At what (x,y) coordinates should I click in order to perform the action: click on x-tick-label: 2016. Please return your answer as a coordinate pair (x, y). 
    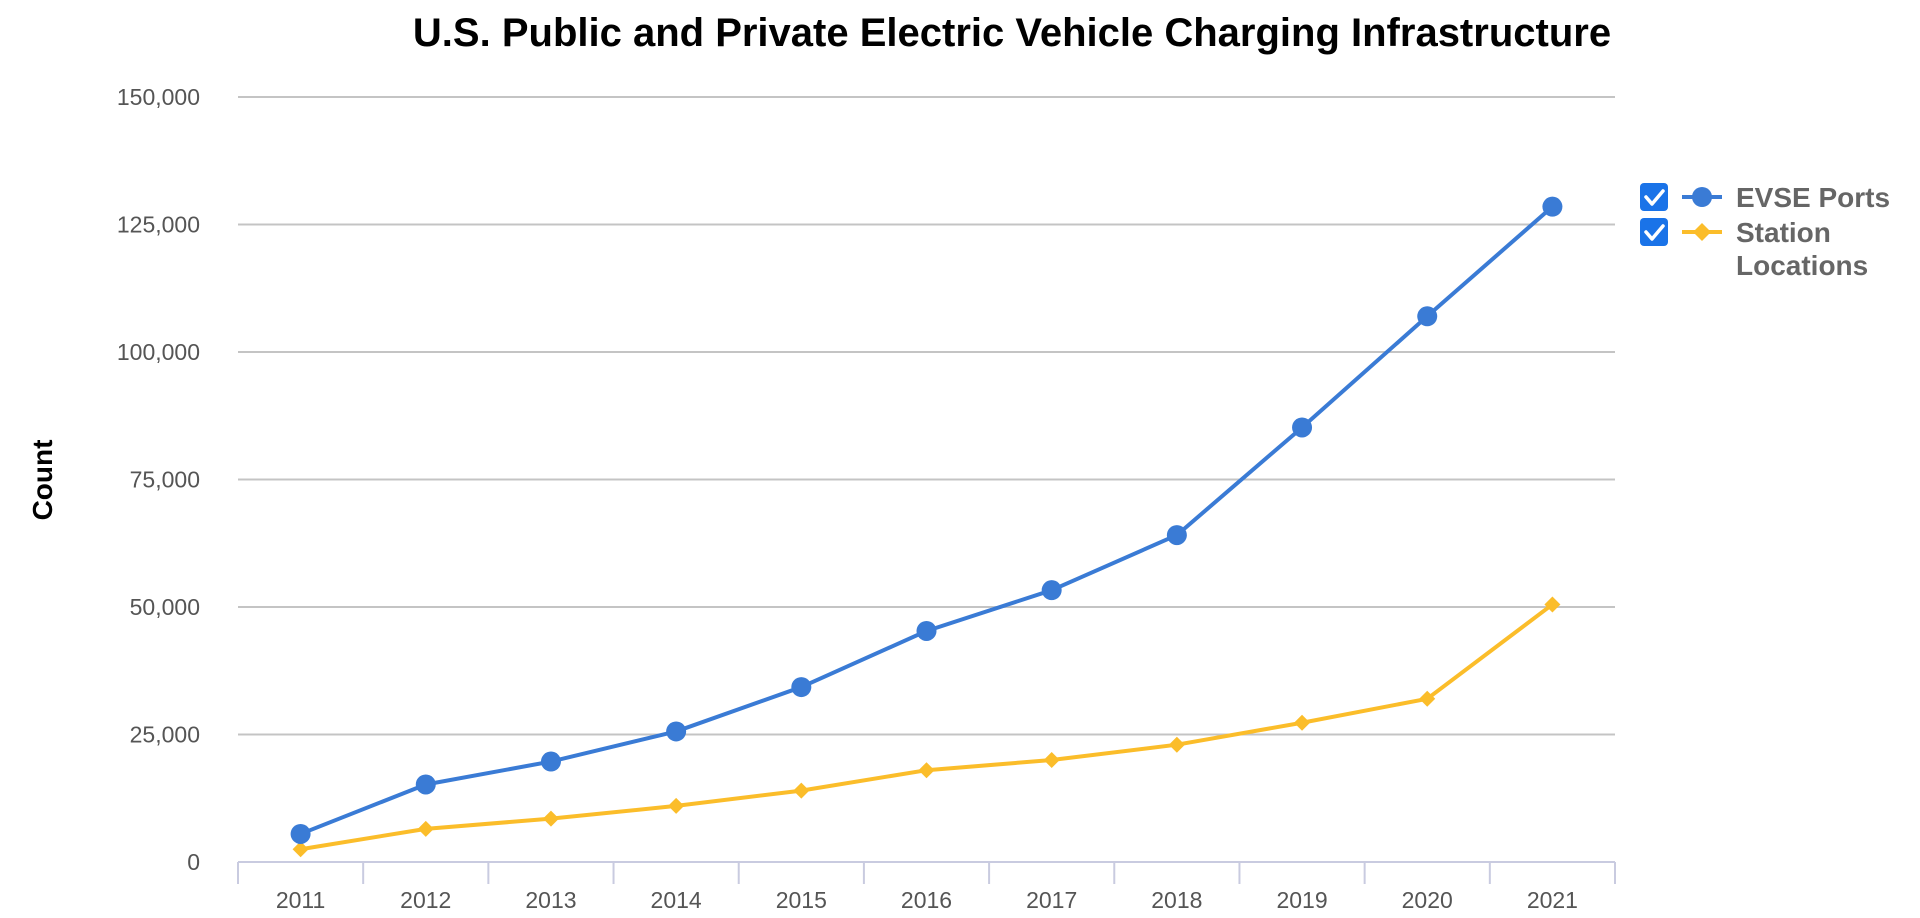
    Looking at the image, I should click on (926, 900).